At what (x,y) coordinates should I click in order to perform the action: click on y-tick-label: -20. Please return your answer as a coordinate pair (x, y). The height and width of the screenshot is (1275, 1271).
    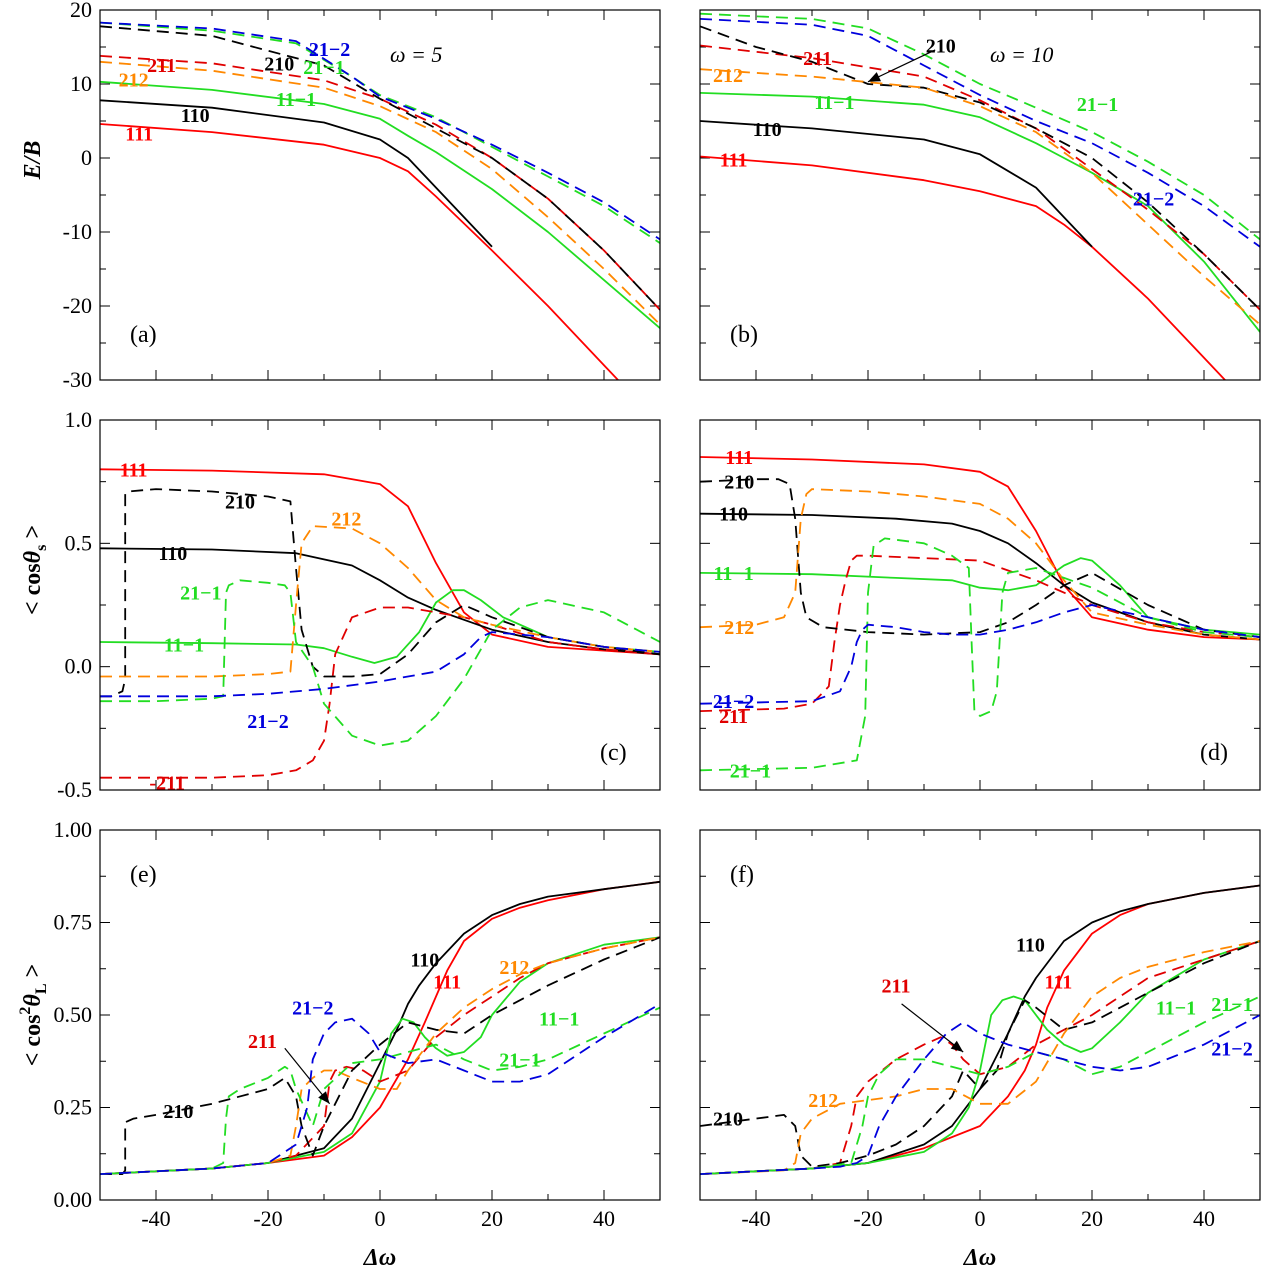
    Looking at the image, I should click on (77, 305).